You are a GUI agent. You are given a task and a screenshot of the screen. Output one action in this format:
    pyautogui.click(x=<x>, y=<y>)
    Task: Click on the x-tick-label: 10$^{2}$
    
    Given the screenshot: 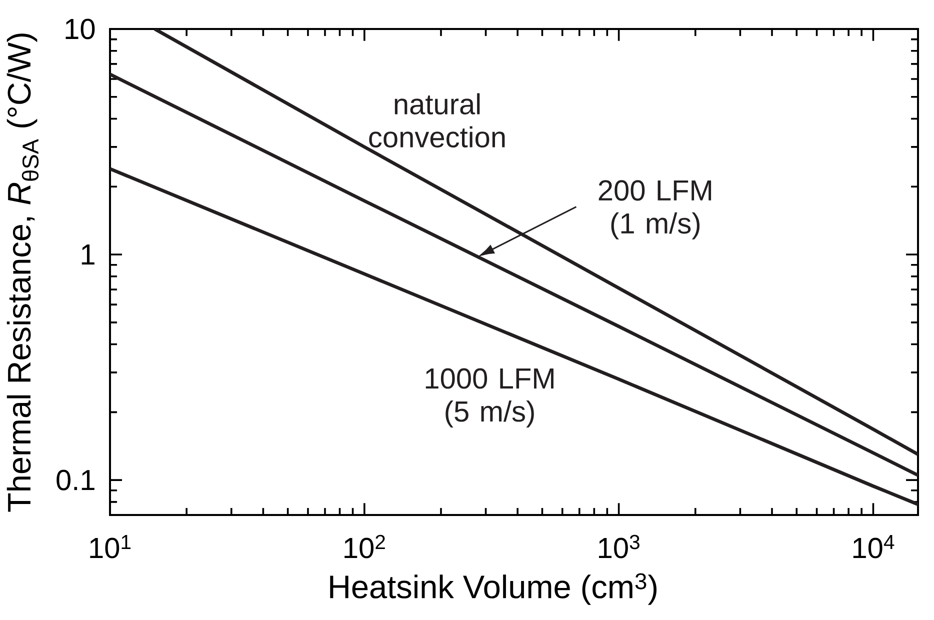 What is the action you would take?
    pyautogui.click(x=364, y=546)
    